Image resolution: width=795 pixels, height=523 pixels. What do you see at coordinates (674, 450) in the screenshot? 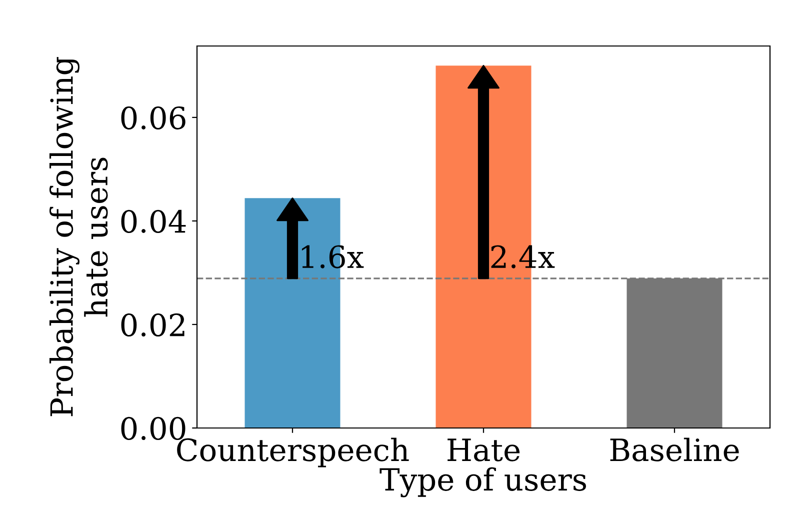
I see `x-tick-label: Baseline` at bounding box center [674, 450].